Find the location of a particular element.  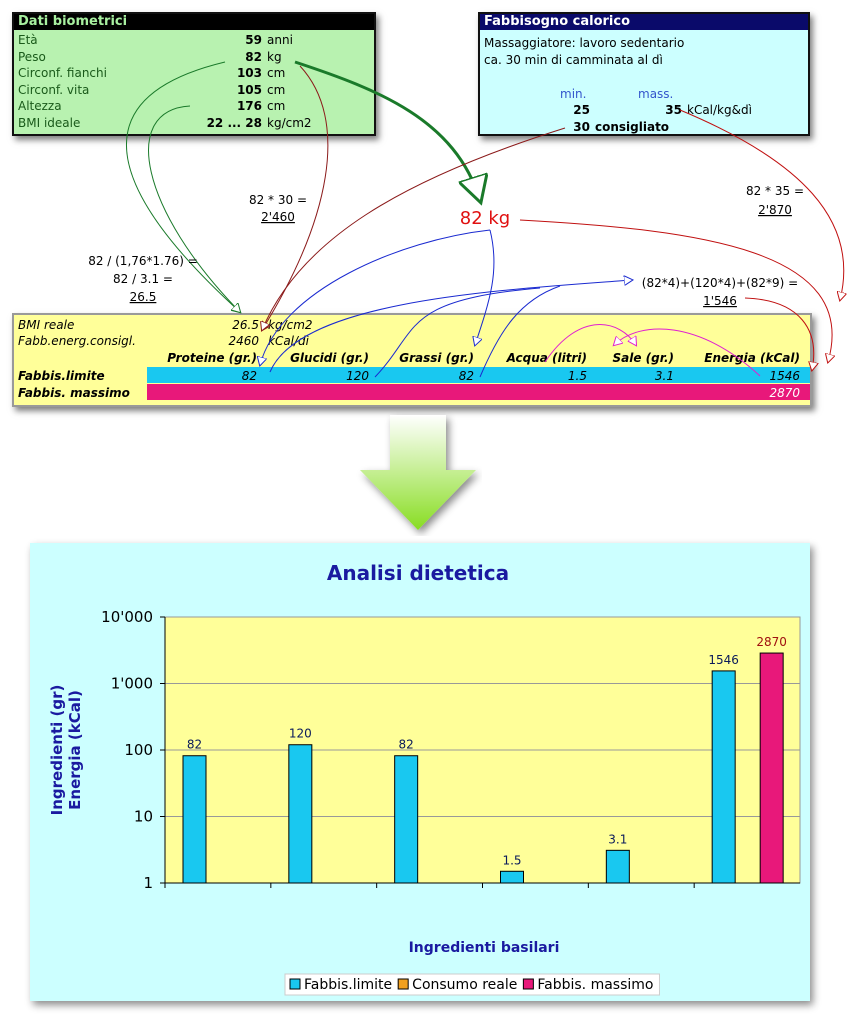

y-tick-label: 100 is located at coordinates (138, 750).